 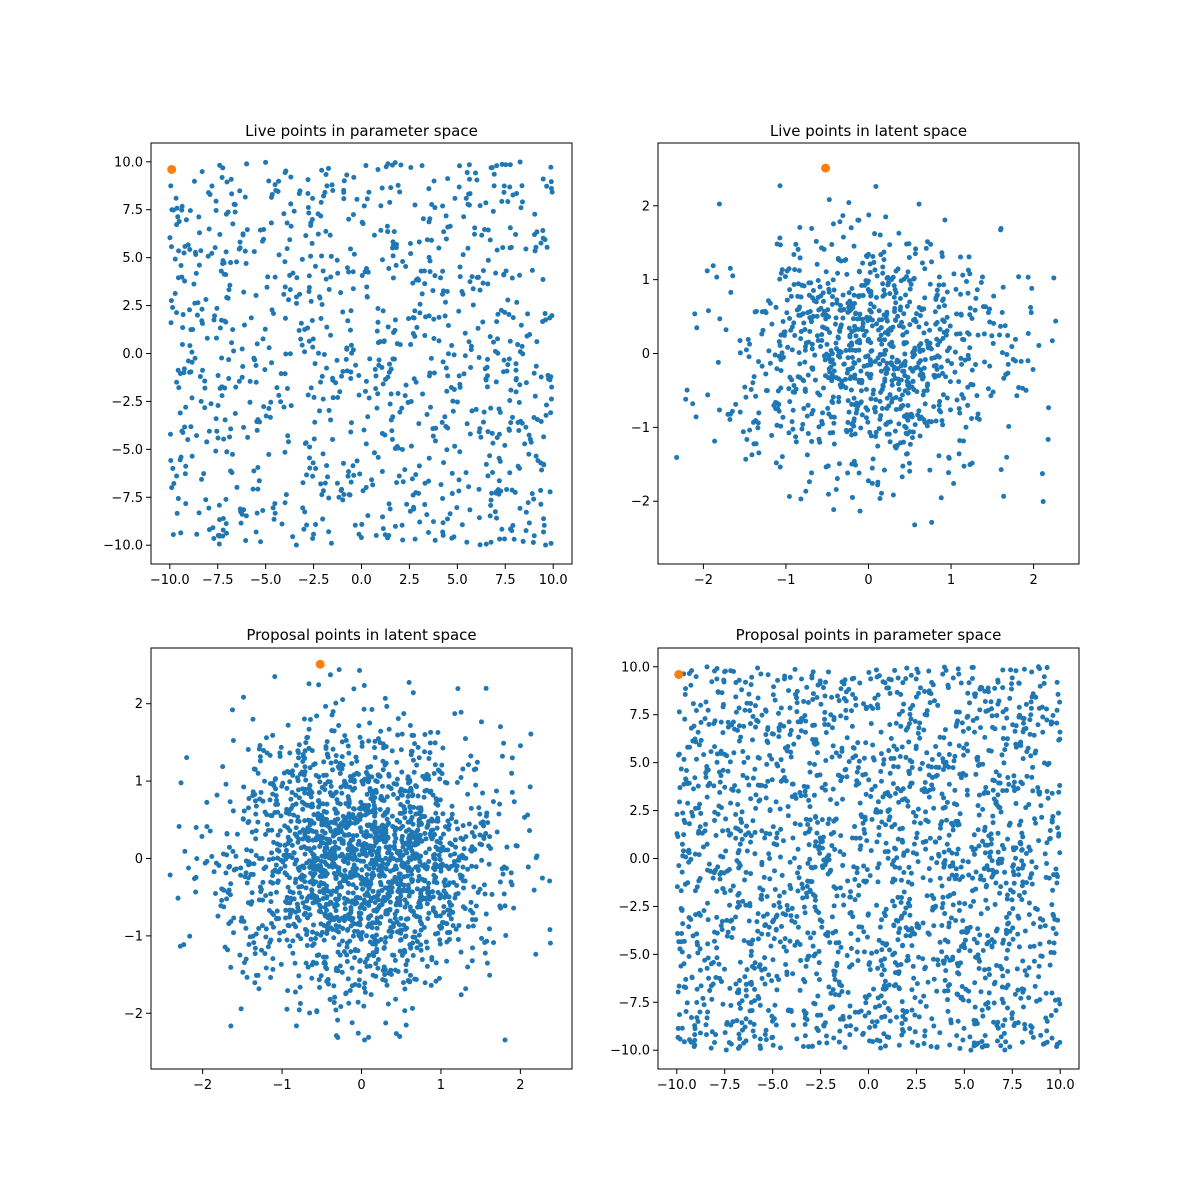 What do you see at coordinates (132, 210) in the screenshot?
I see `y-tick-label: 7.5` at bounding box center [132, 210].